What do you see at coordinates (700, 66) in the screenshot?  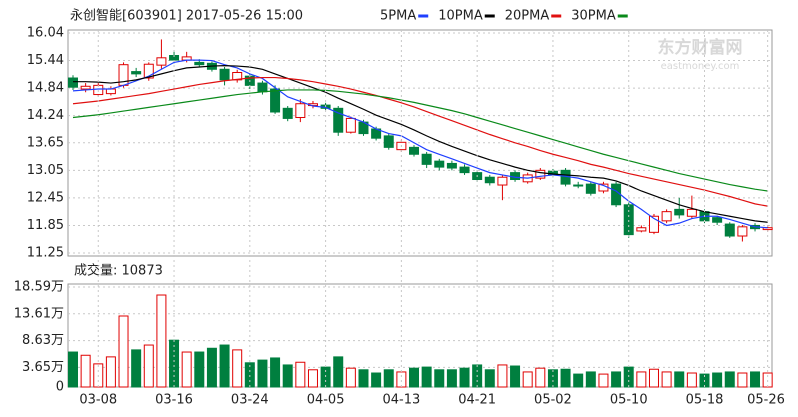 I see `watermark: eastmoney.com` at bounding box center [700, 66].